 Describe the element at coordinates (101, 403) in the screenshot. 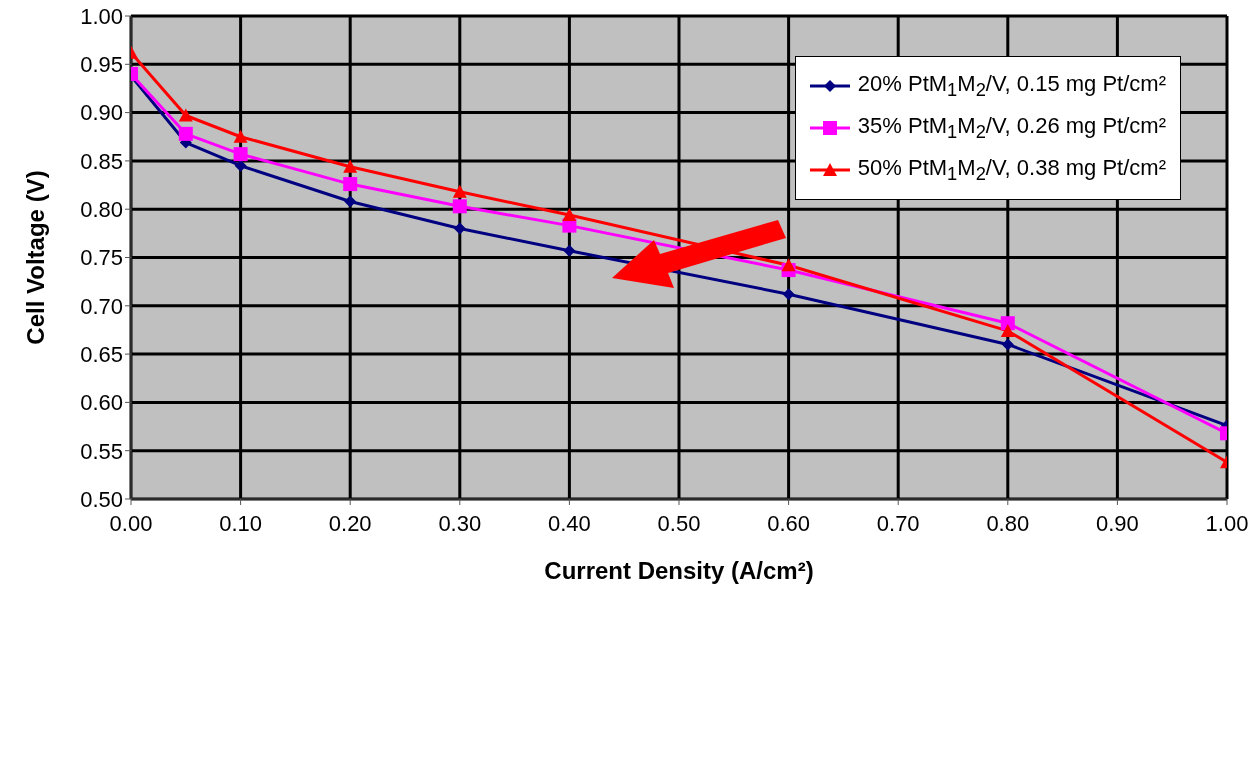

I see `y-tick-label: 0.60` at that location.